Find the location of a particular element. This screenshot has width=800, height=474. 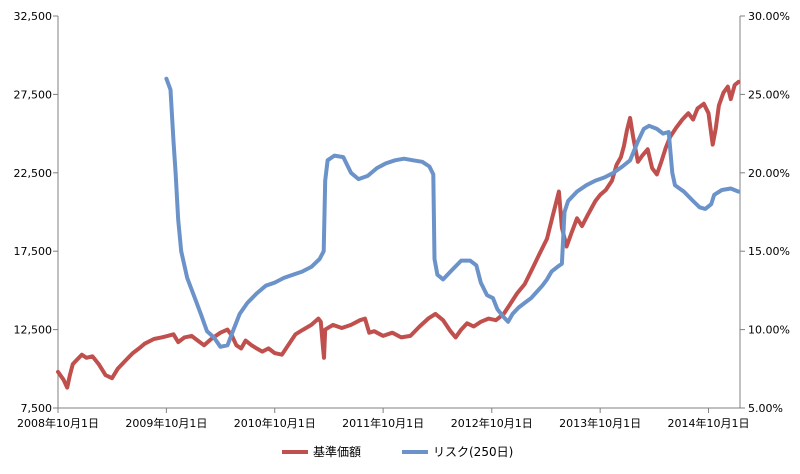

right-y-tick-label: 15.00% is located at coordinates (769, 251).